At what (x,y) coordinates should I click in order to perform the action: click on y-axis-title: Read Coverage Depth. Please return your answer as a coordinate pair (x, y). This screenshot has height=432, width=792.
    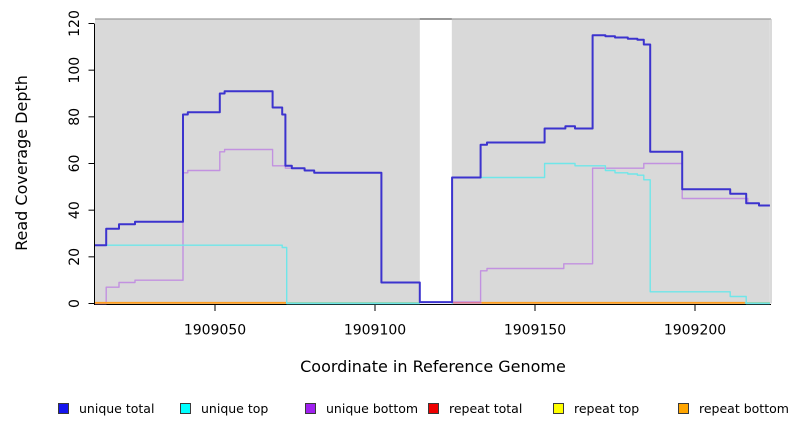
    Looking at the image, I should click on (21, 163).